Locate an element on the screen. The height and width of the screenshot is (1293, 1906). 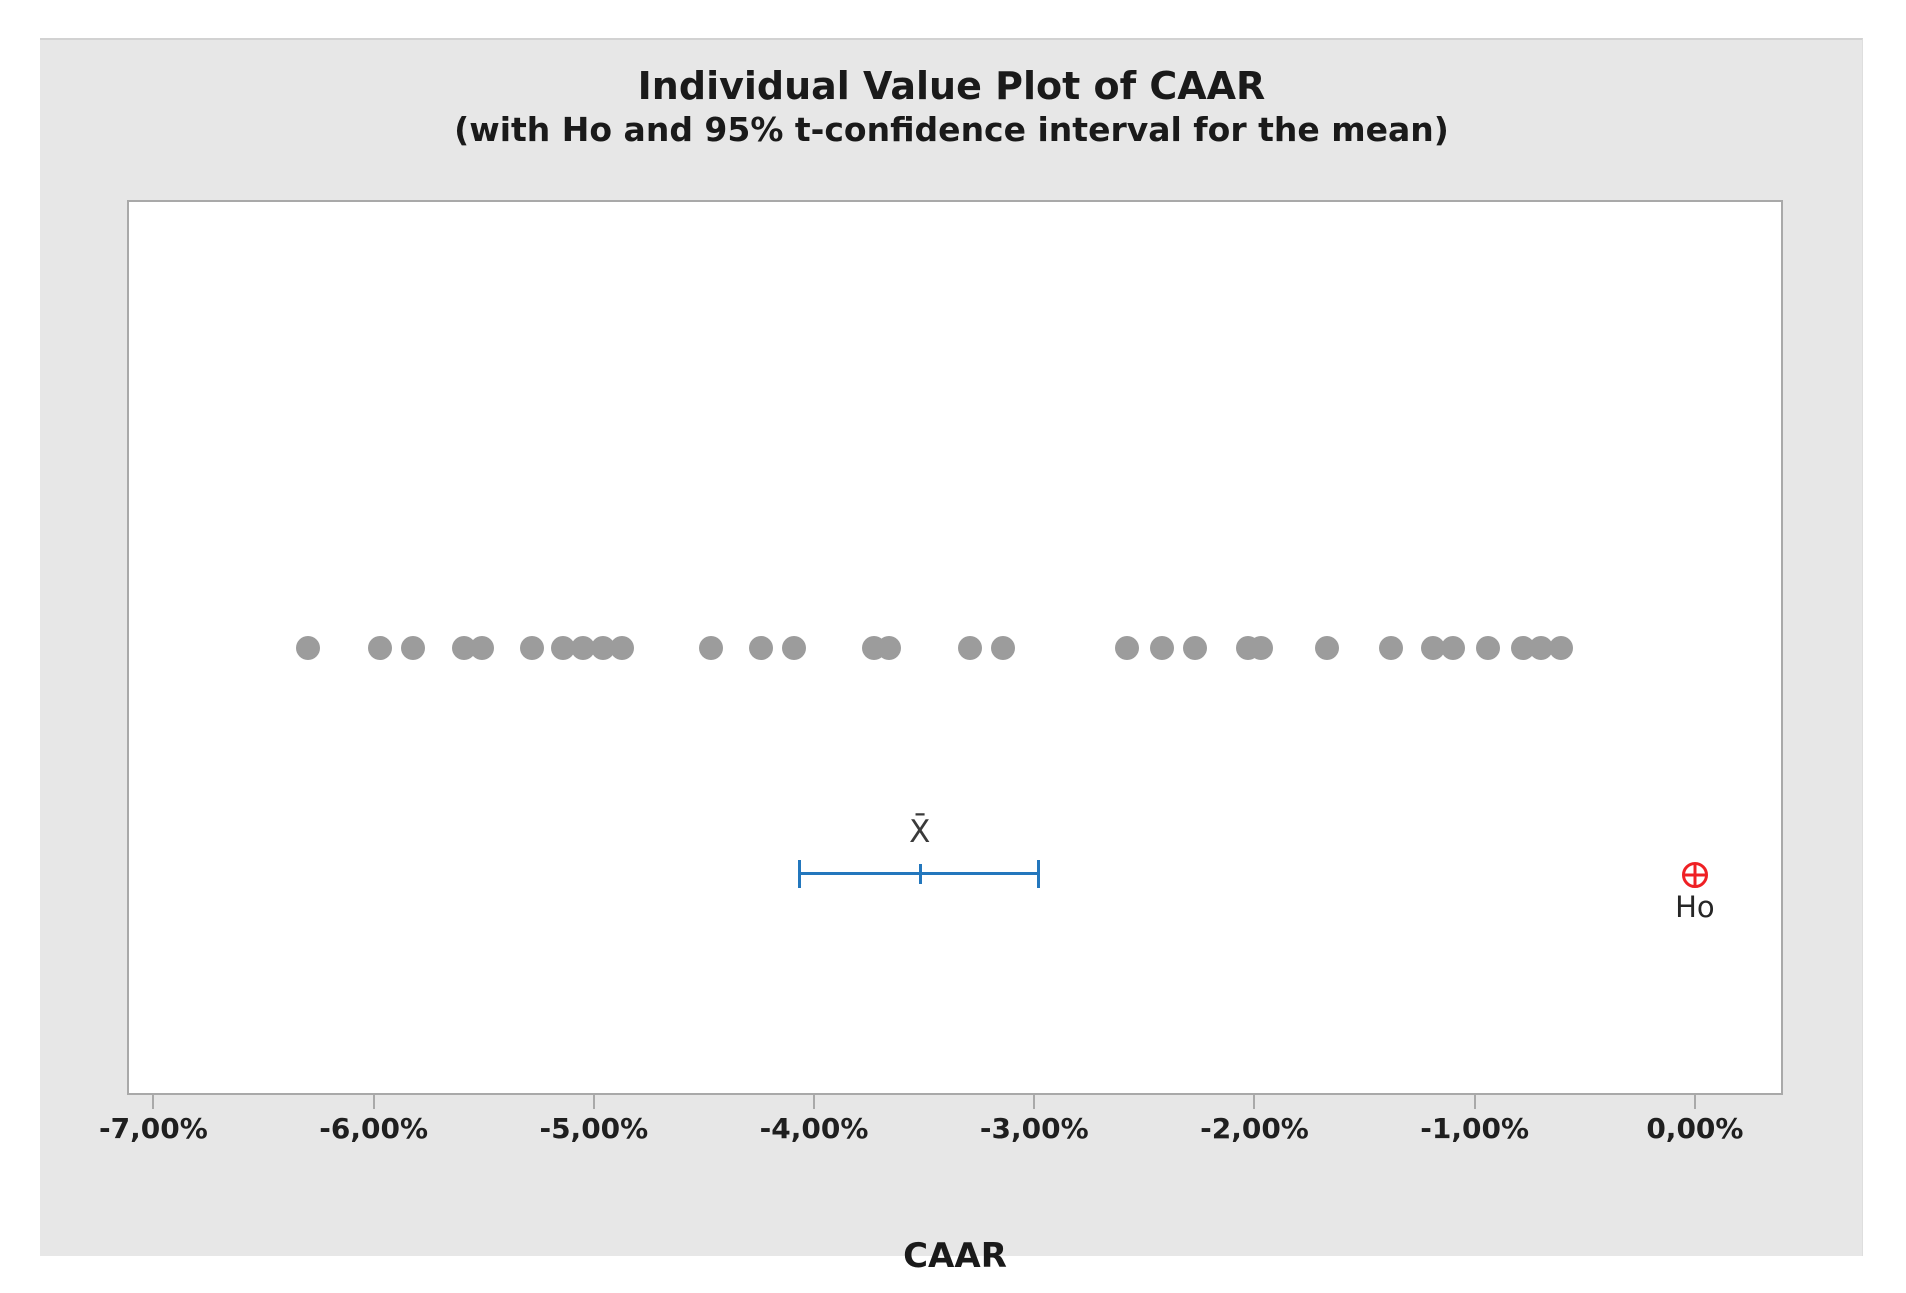
confidence-interval-upper-cap is located at coordinates (1038, 874).